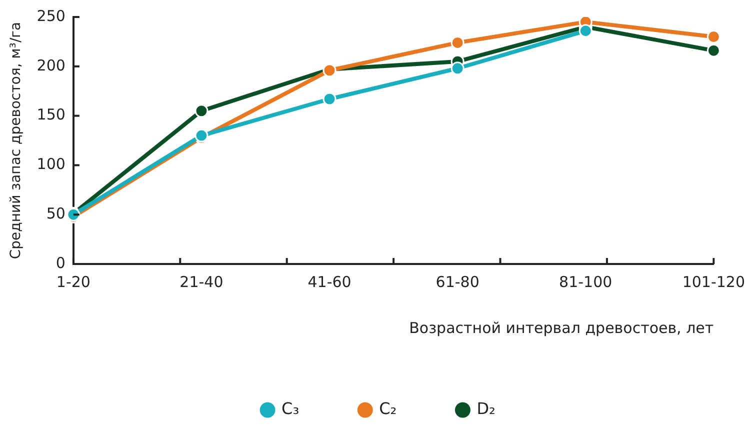 Image resolution: width=755 pixels, height=432 pixels. Describe the element at coordinates (61, 263) in the screenshot. I see `y-tick-label: 0` at that location.